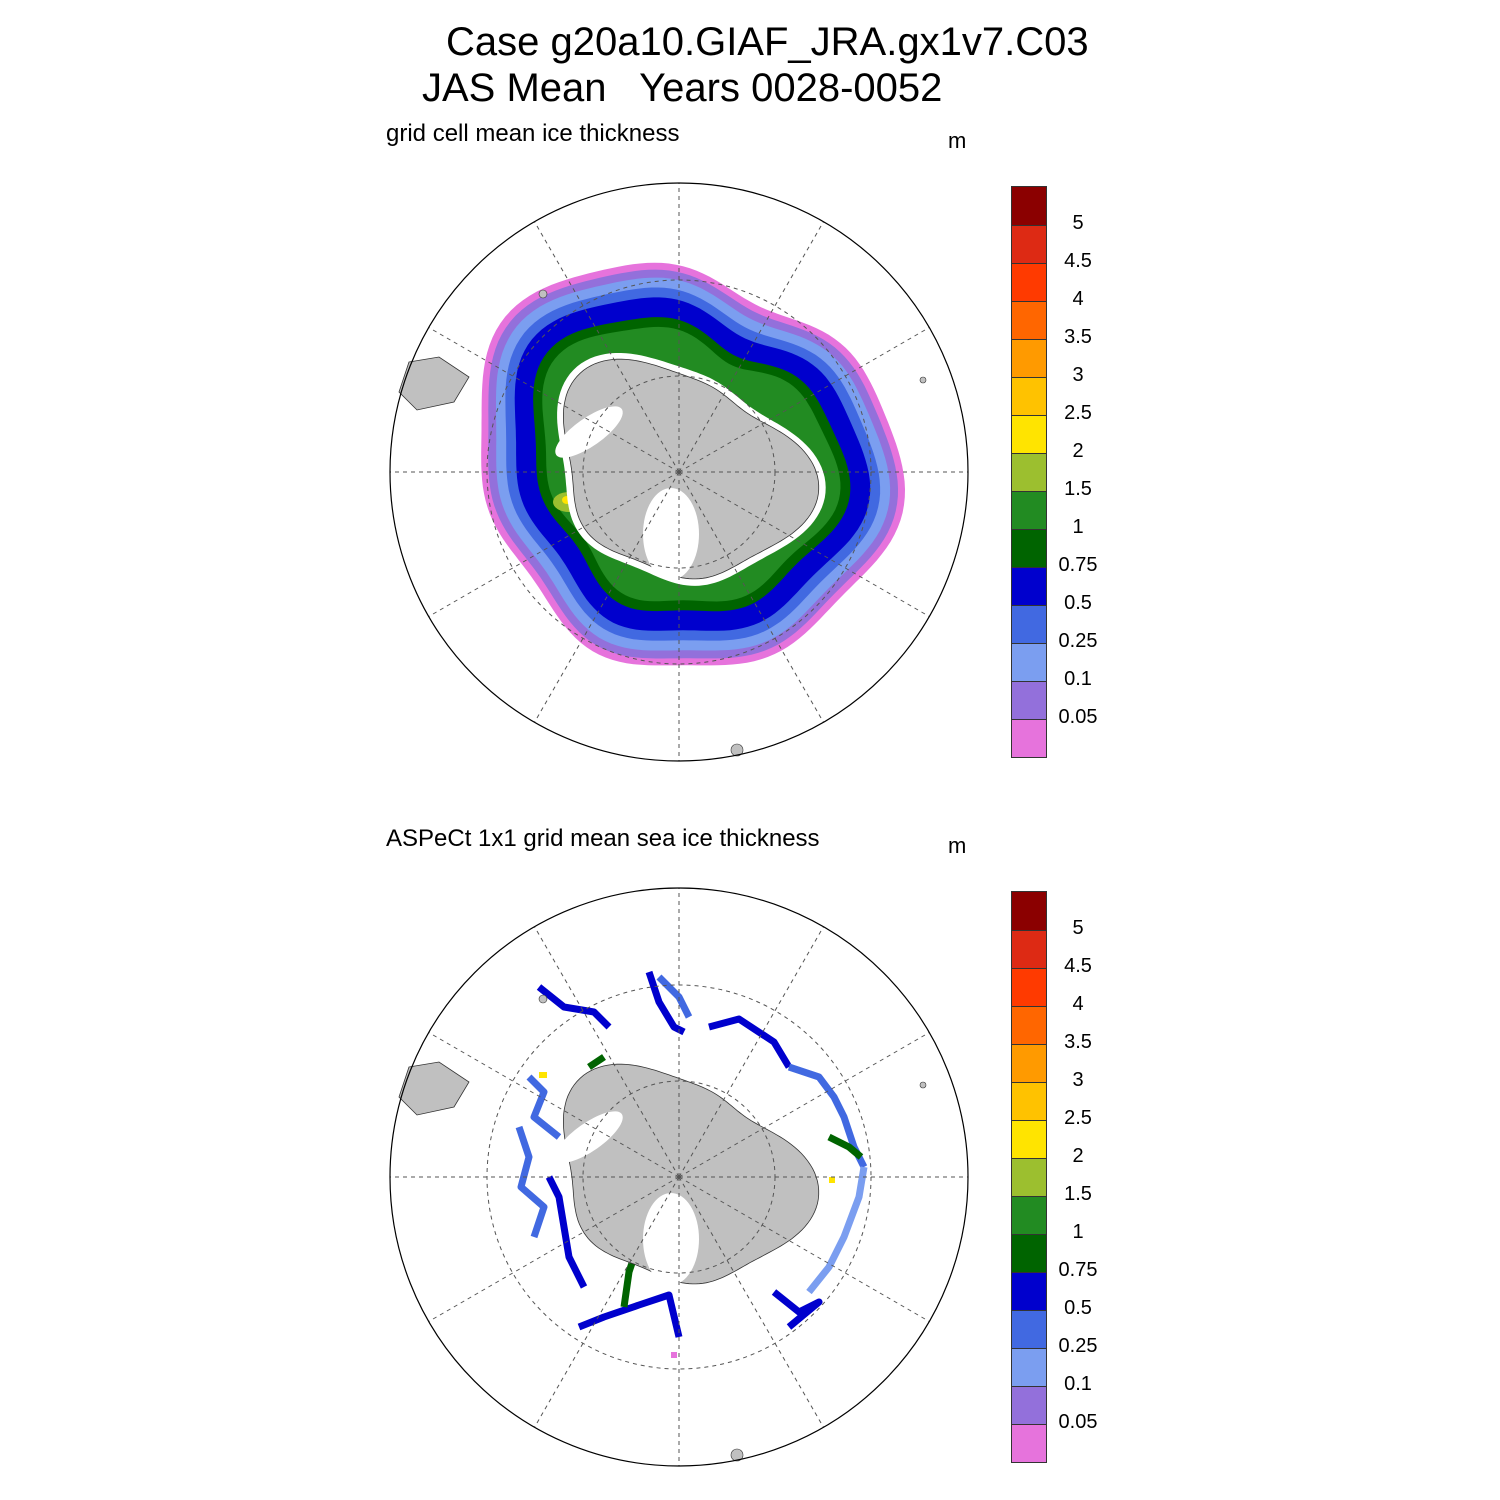  What do you see at coordinates (1078, 299) in the screenshot?
I see `colorbar-label: 4` at bounding box center [1078, 299].